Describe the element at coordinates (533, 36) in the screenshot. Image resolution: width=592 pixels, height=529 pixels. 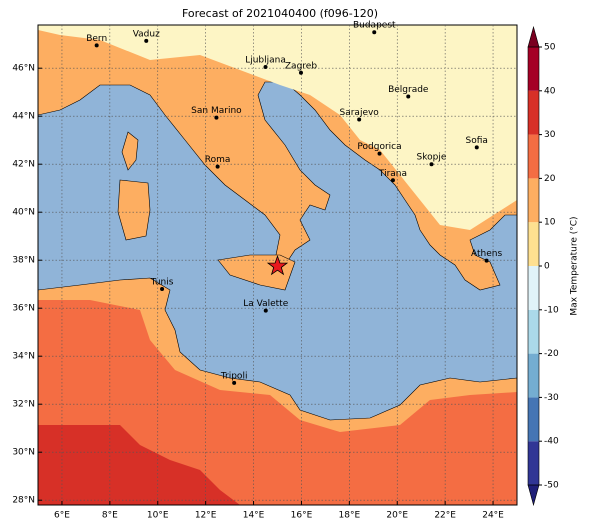
I see `colorbar-over` at that location.